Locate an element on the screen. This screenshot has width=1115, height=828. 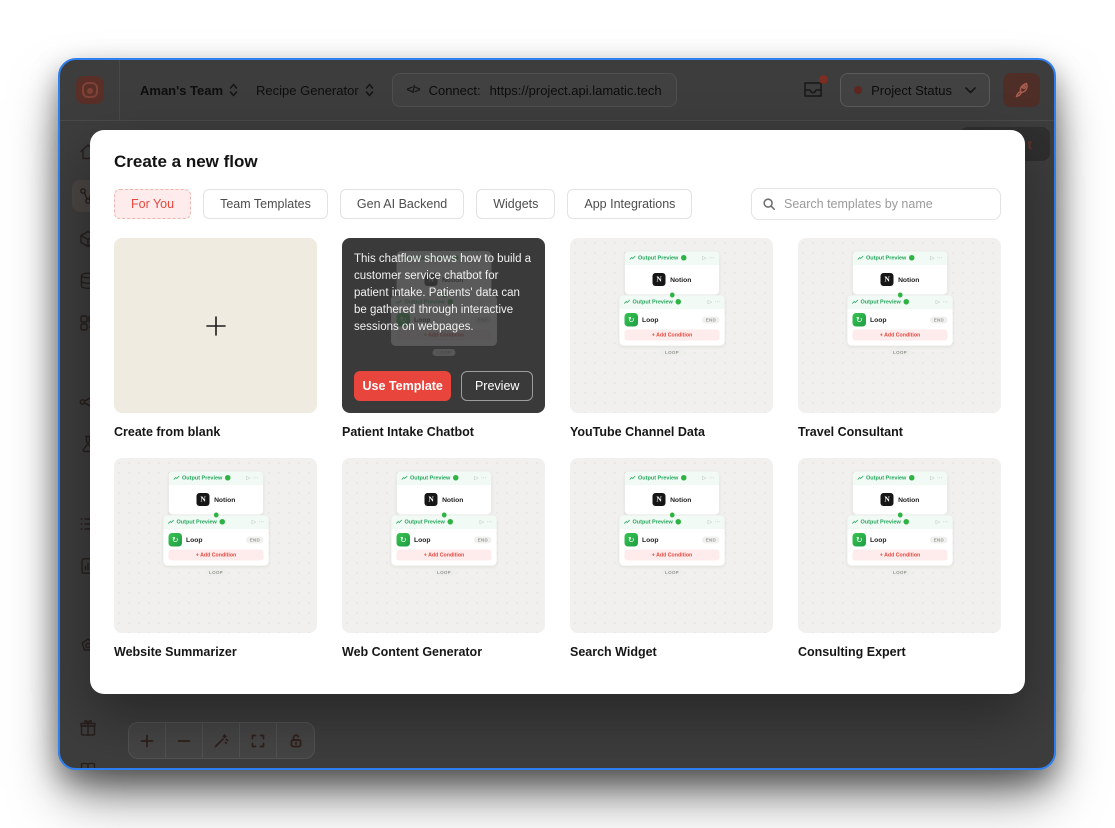
use-template-button: Use Template is located at coordinates (403, 386).